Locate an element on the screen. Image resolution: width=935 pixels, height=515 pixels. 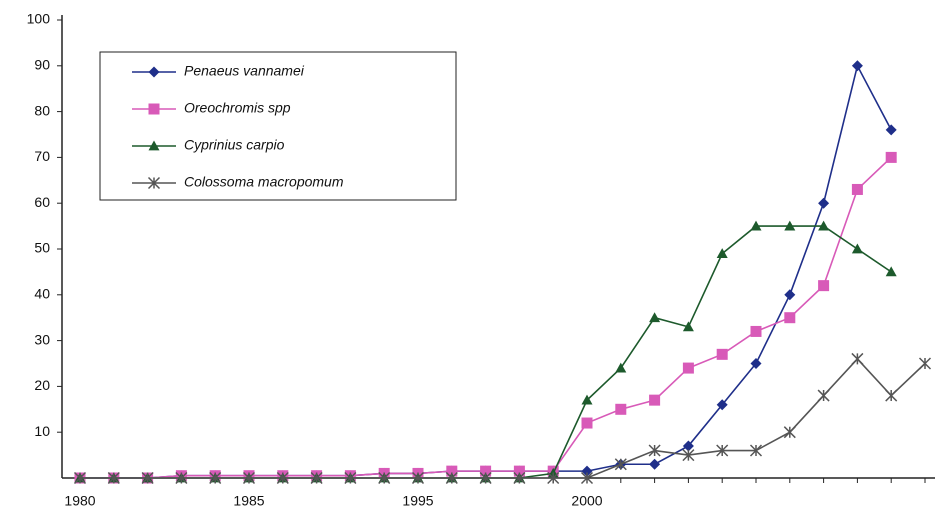
y-tick-label: 10 is located at coordinates (42, 431).